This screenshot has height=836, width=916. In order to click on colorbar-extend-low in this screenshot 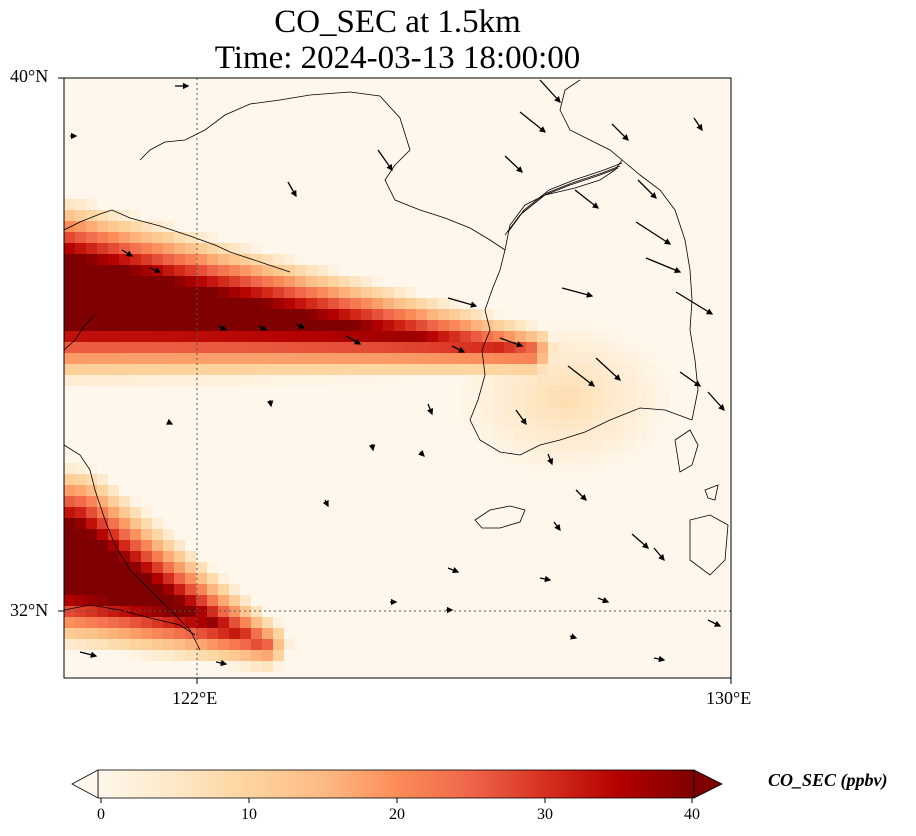, I will do `click(85, 784)`.